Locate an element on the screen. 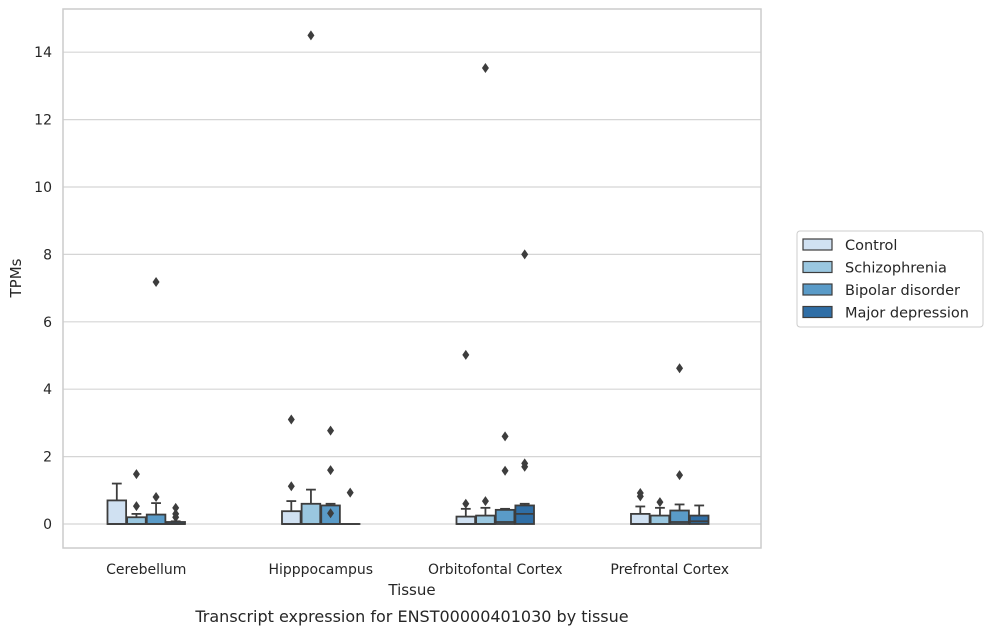  y-axis-label: TPMs is located at coordinates (16, 278).